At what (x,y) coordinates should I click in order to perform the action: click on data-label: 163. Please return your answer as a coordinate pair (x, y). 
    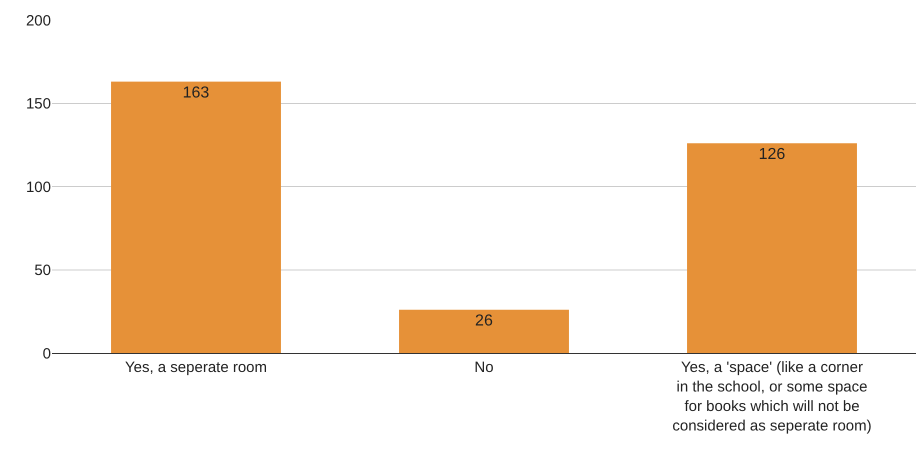
    Looking at the image, I should click on (196, 93).